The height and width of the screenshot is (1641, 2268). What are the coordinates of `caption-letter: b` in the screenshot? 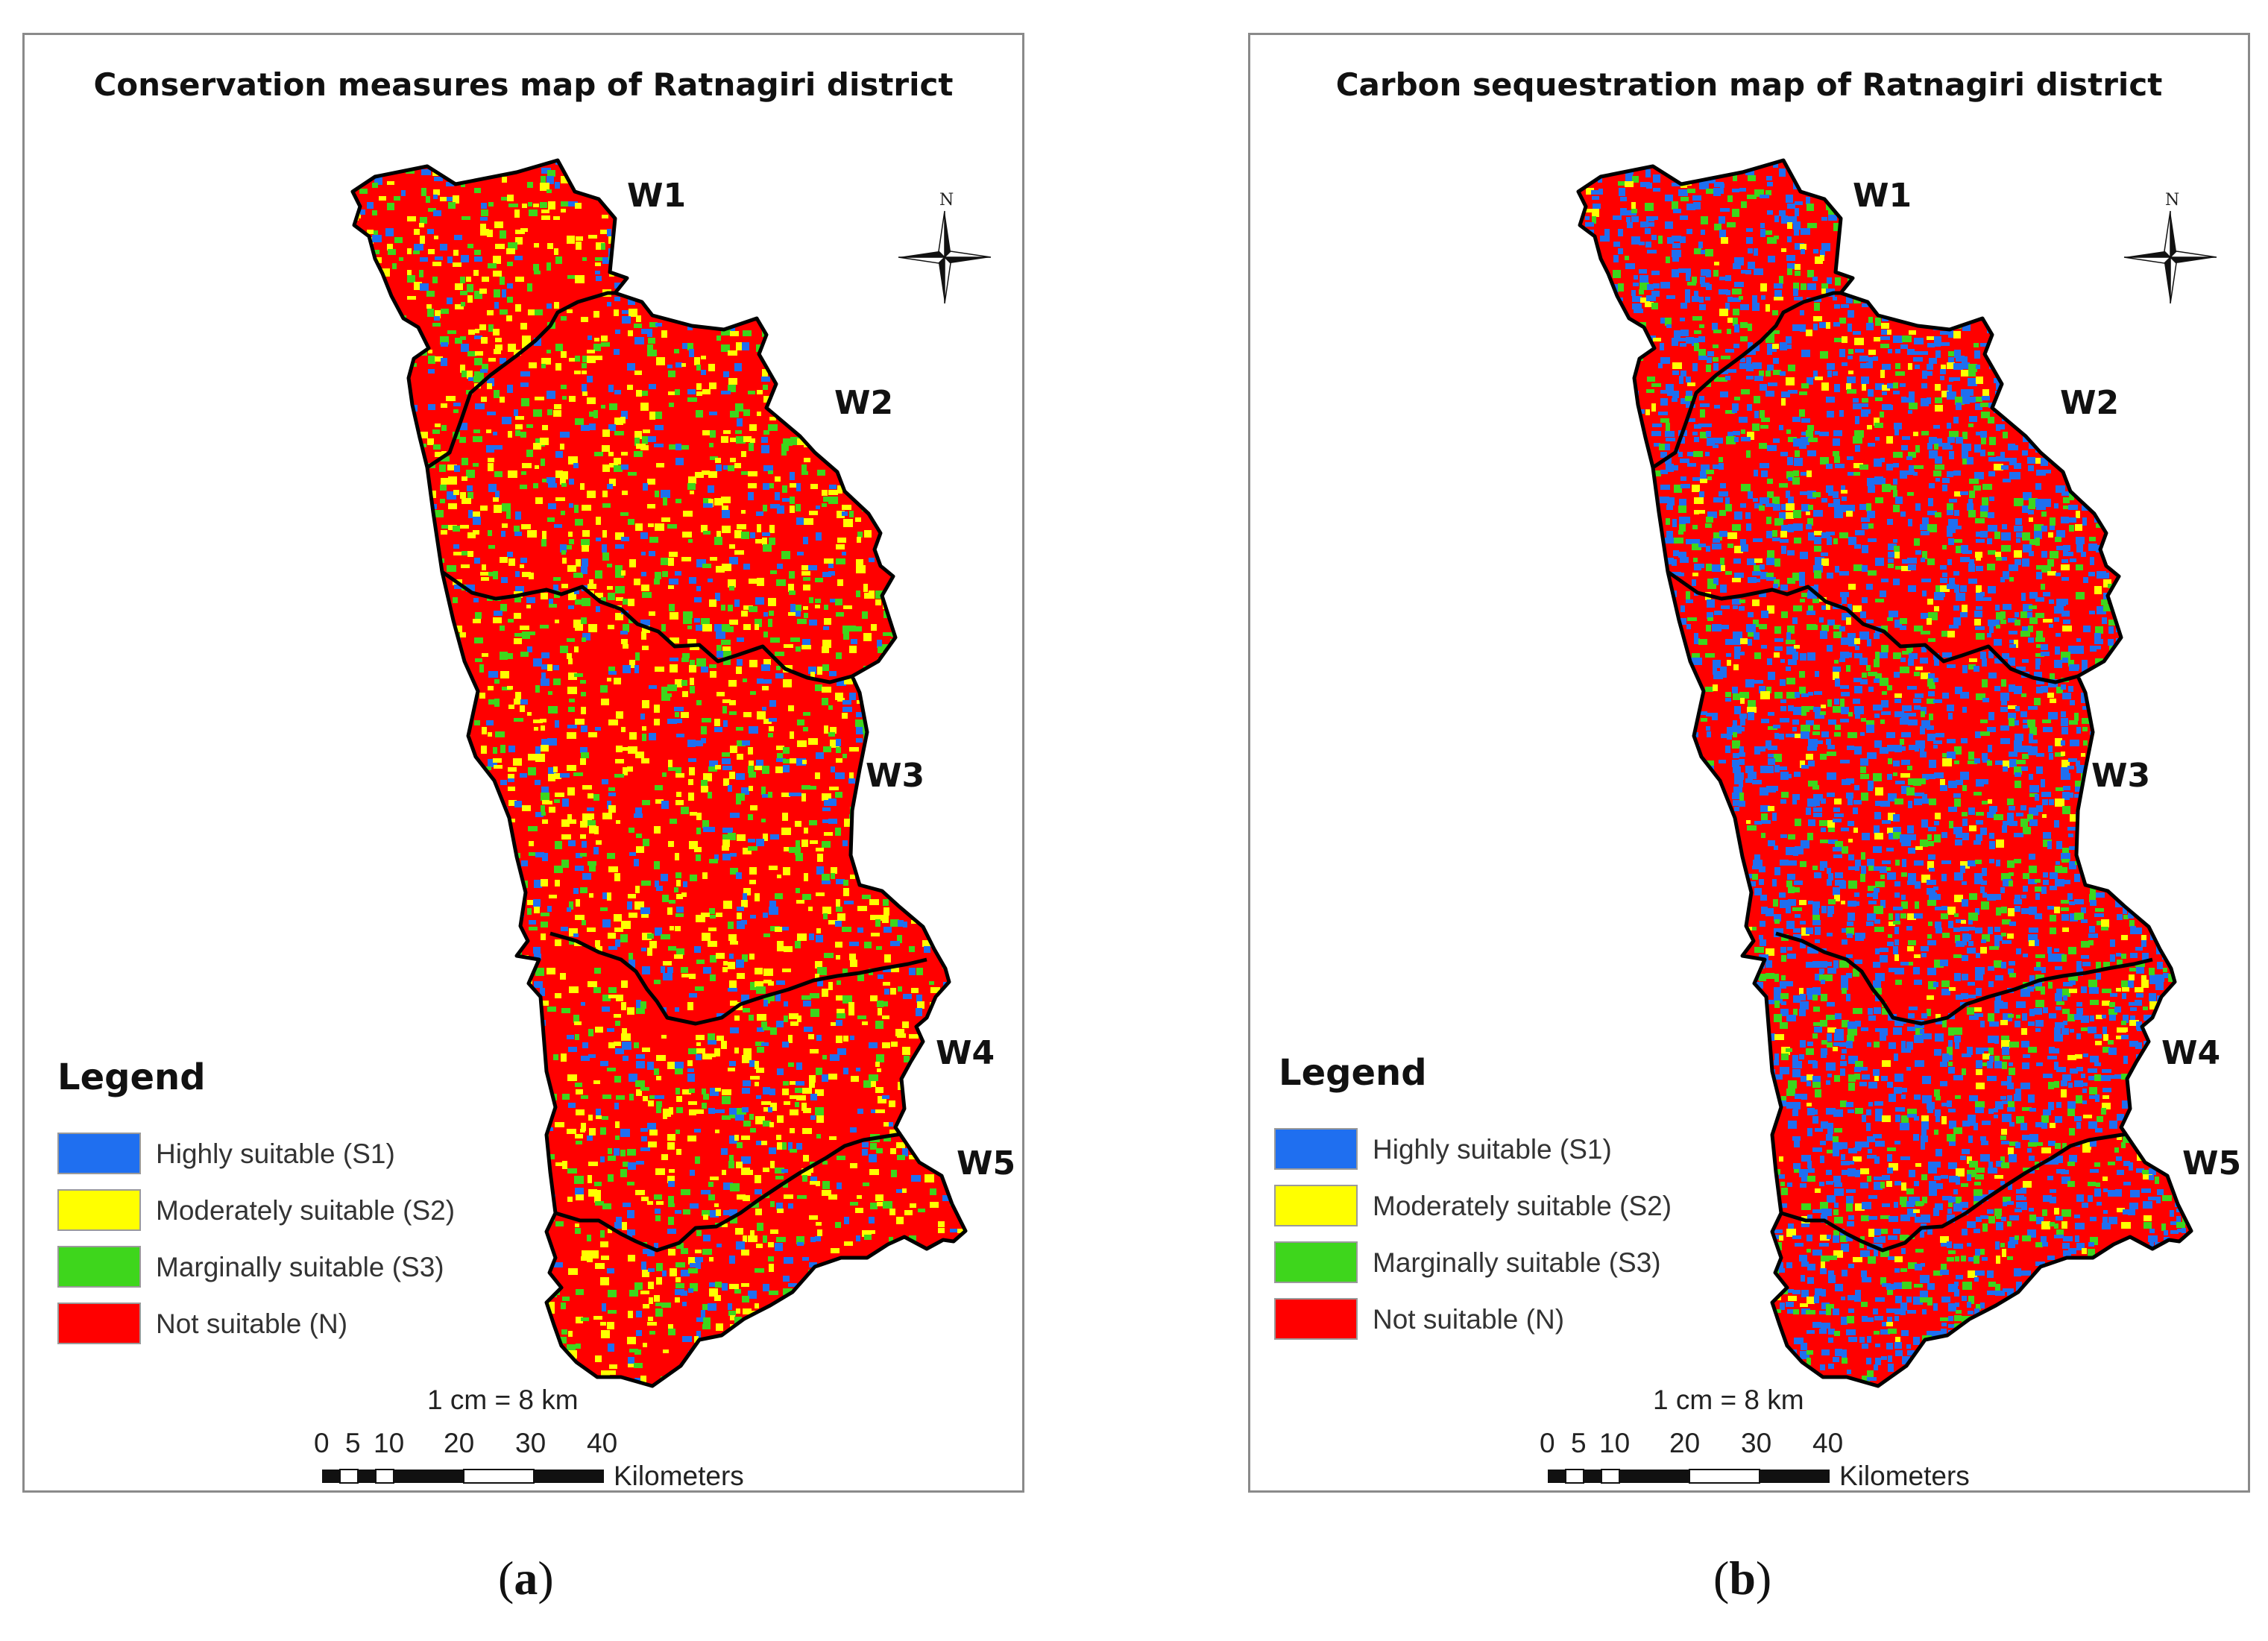 It's located at (1742, 1578).